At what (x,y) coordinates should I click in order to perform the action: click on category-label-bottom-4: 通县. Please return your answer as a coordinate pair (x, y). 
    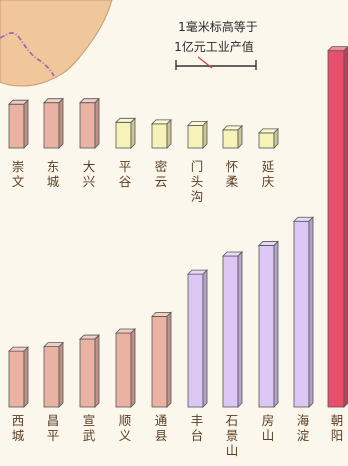
    Looking at the image, I should click on (161, 428).